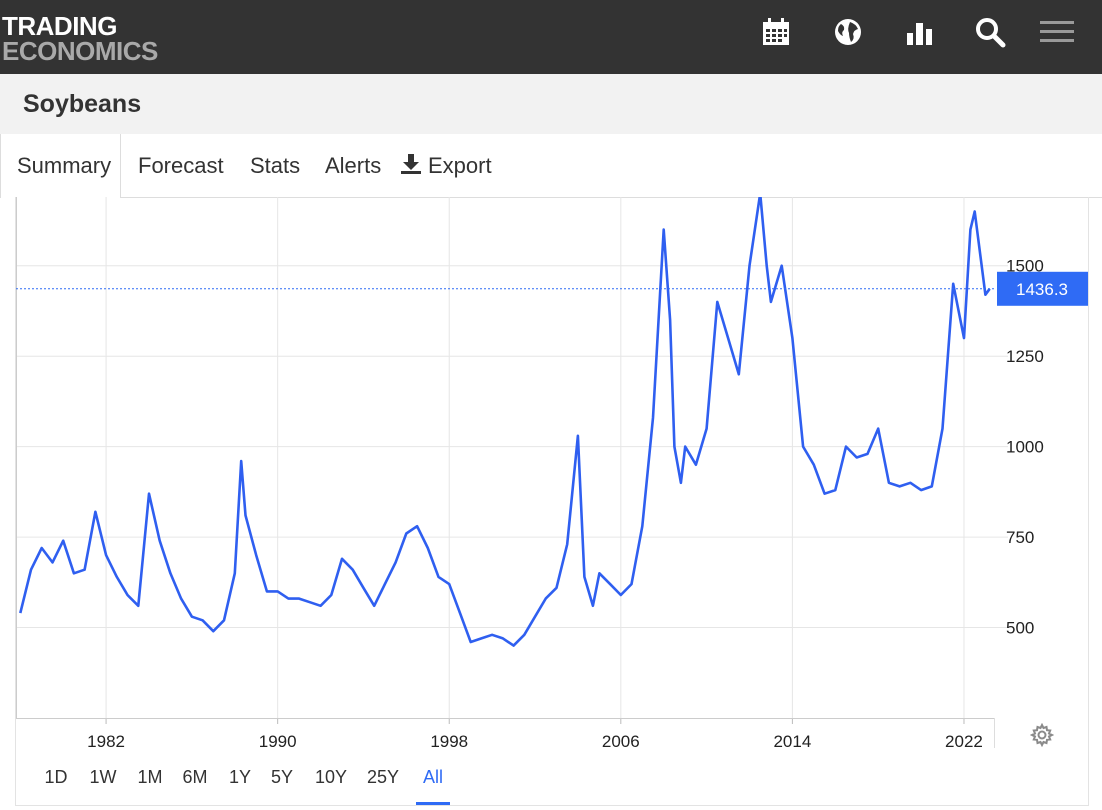 This screenshot has width=1102, height=810. I want to click on x-tick-label: 1998, so click(449, 741).